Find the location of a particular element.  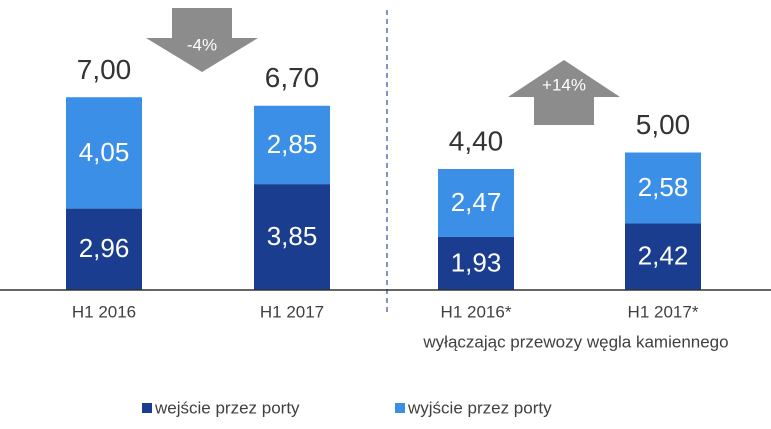

x-tick-label: H1 2017 is located at coordinates (292, 311).